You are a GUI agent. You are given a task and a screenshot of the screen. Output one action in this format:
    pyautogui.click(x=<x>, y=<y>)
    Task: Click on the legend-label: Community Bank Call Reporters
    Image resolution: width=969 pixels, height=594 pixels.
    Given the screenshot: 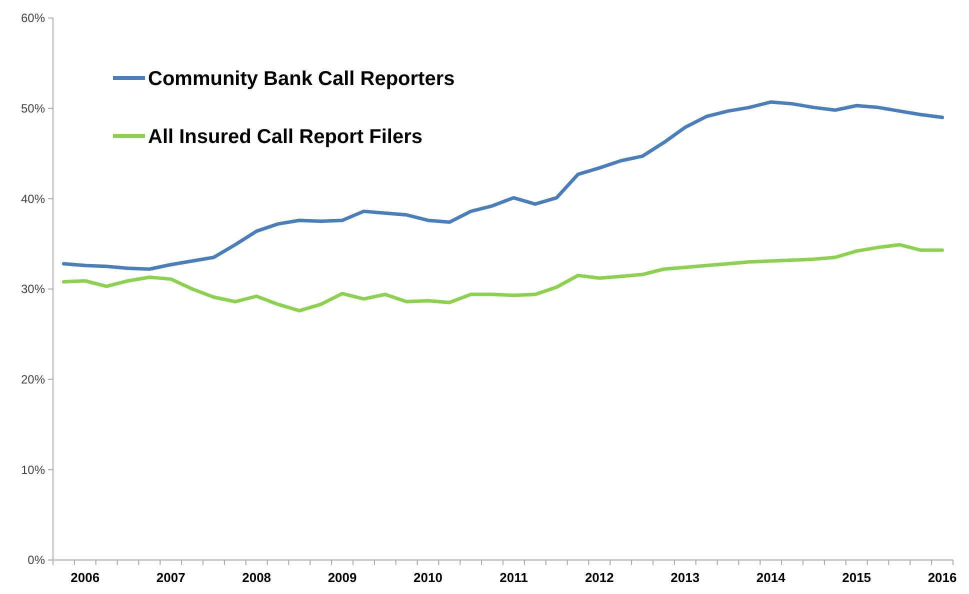 What is the action you would take?
    pyautogui.click(x=301, y=79)
    